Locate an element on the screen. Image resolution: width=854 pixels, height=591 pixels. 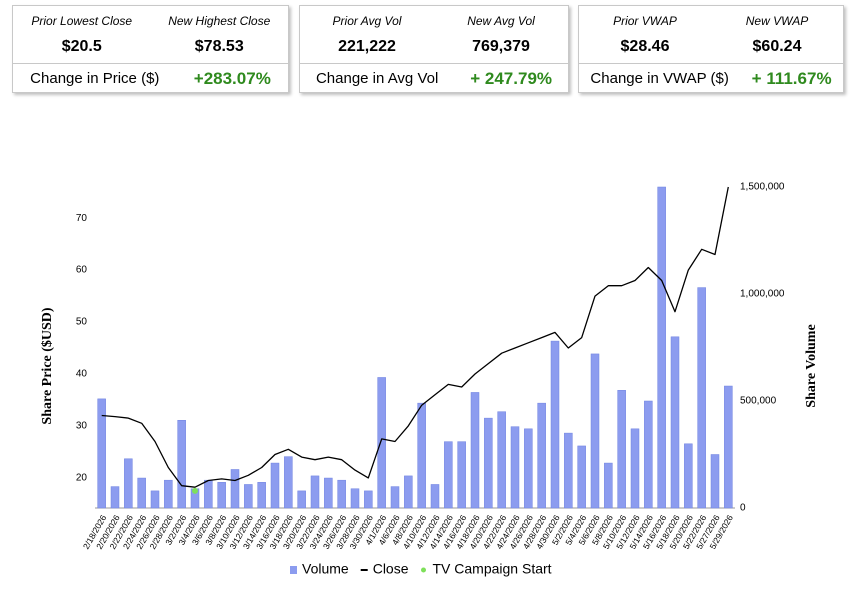
stat-label: New Avg Vol is located at coordinates (501, 21).